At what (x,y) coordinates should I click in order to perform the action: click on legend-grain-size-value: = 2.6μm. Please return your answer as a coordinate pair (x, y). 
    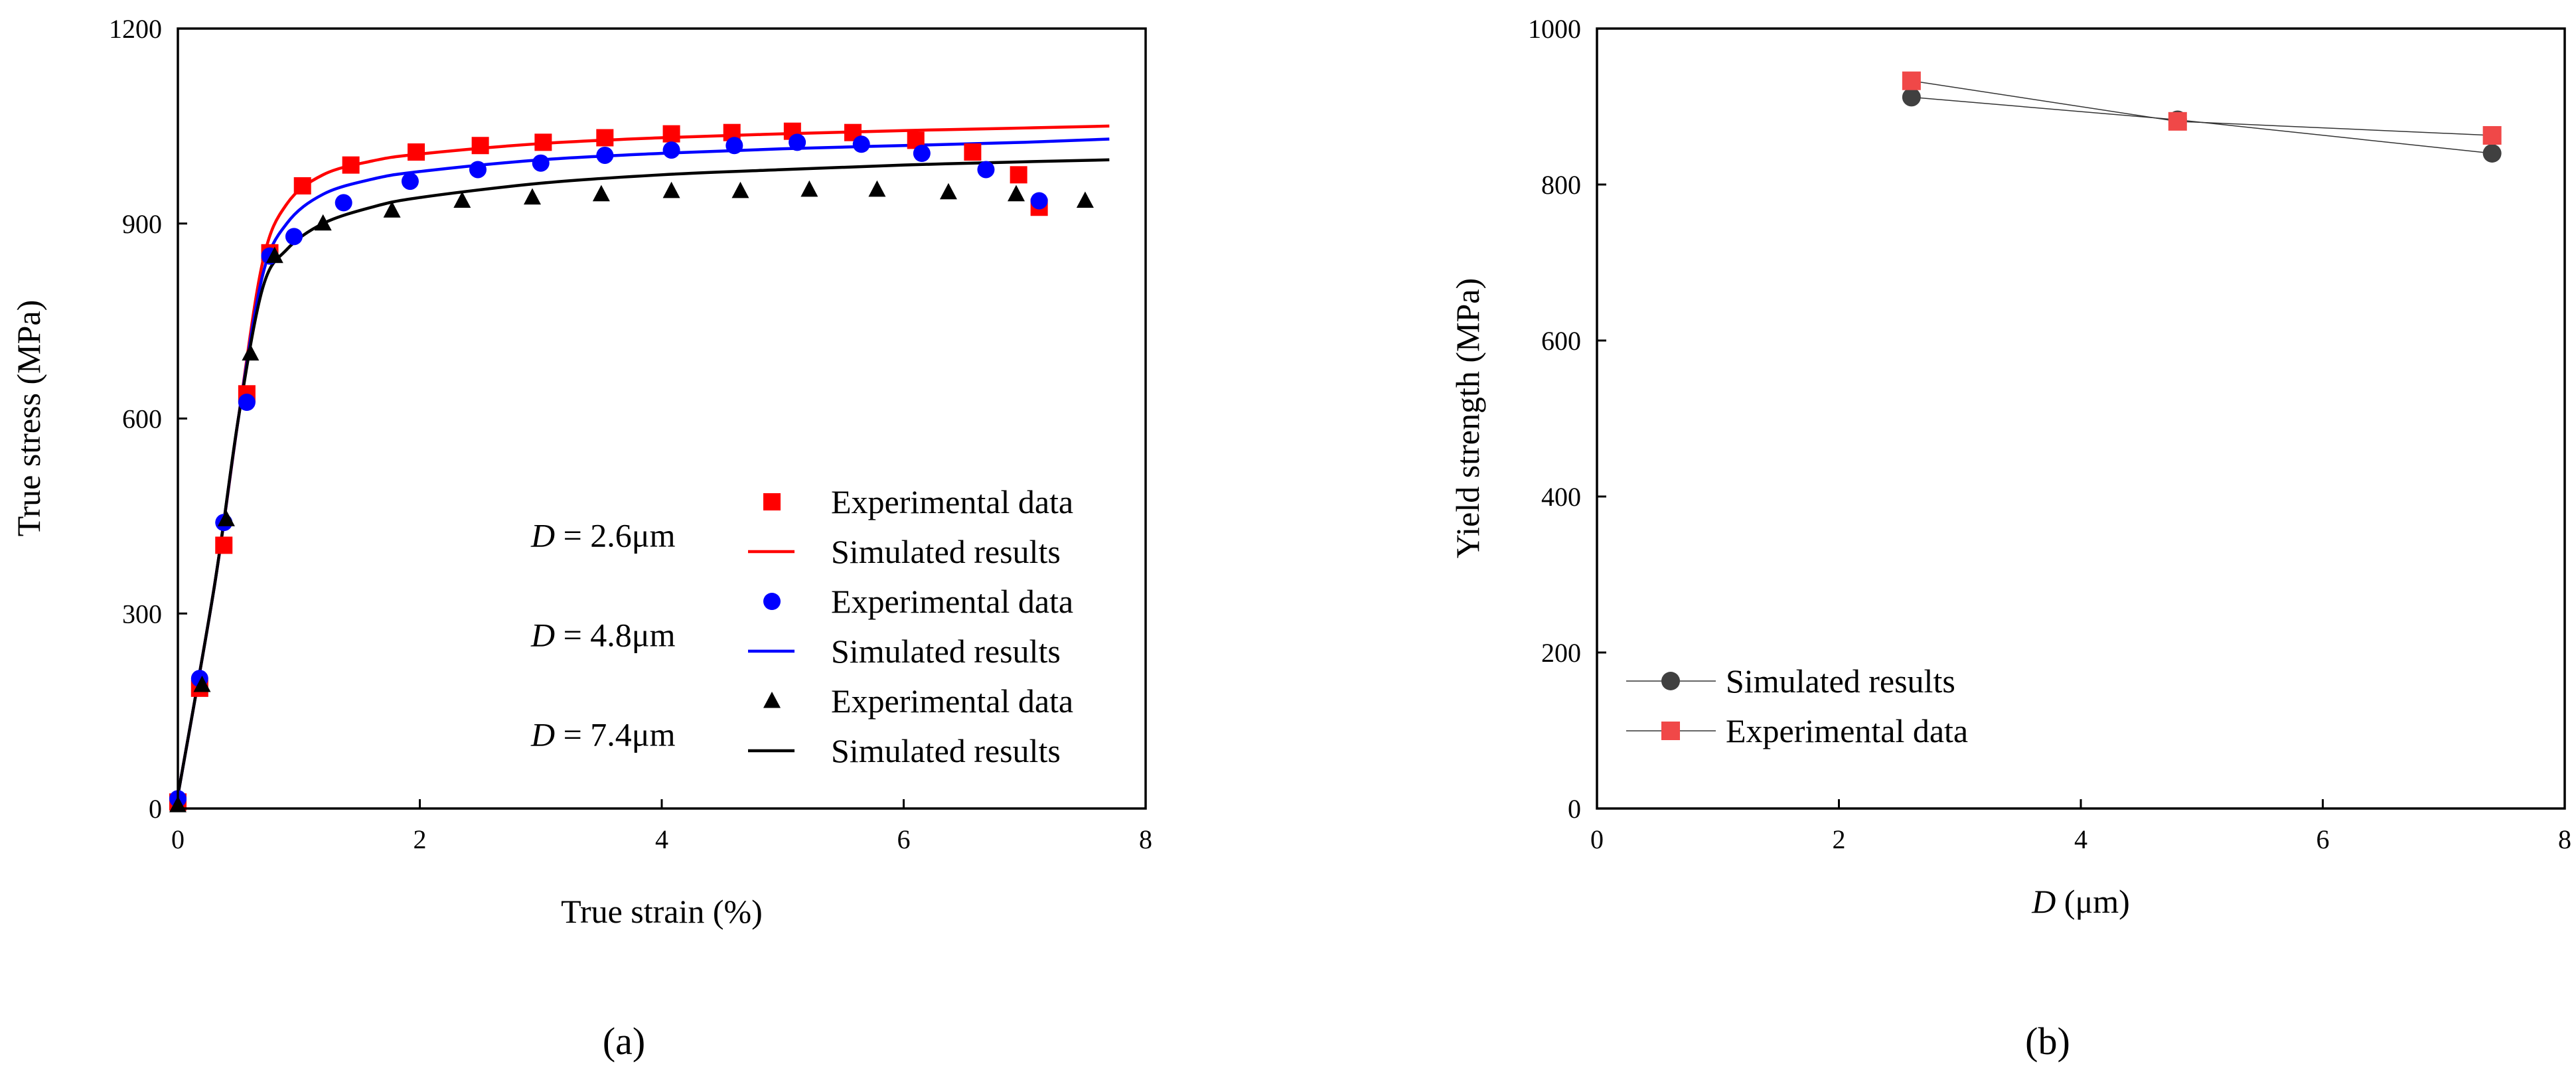
    Looking at the image, I should click on (615, 535).